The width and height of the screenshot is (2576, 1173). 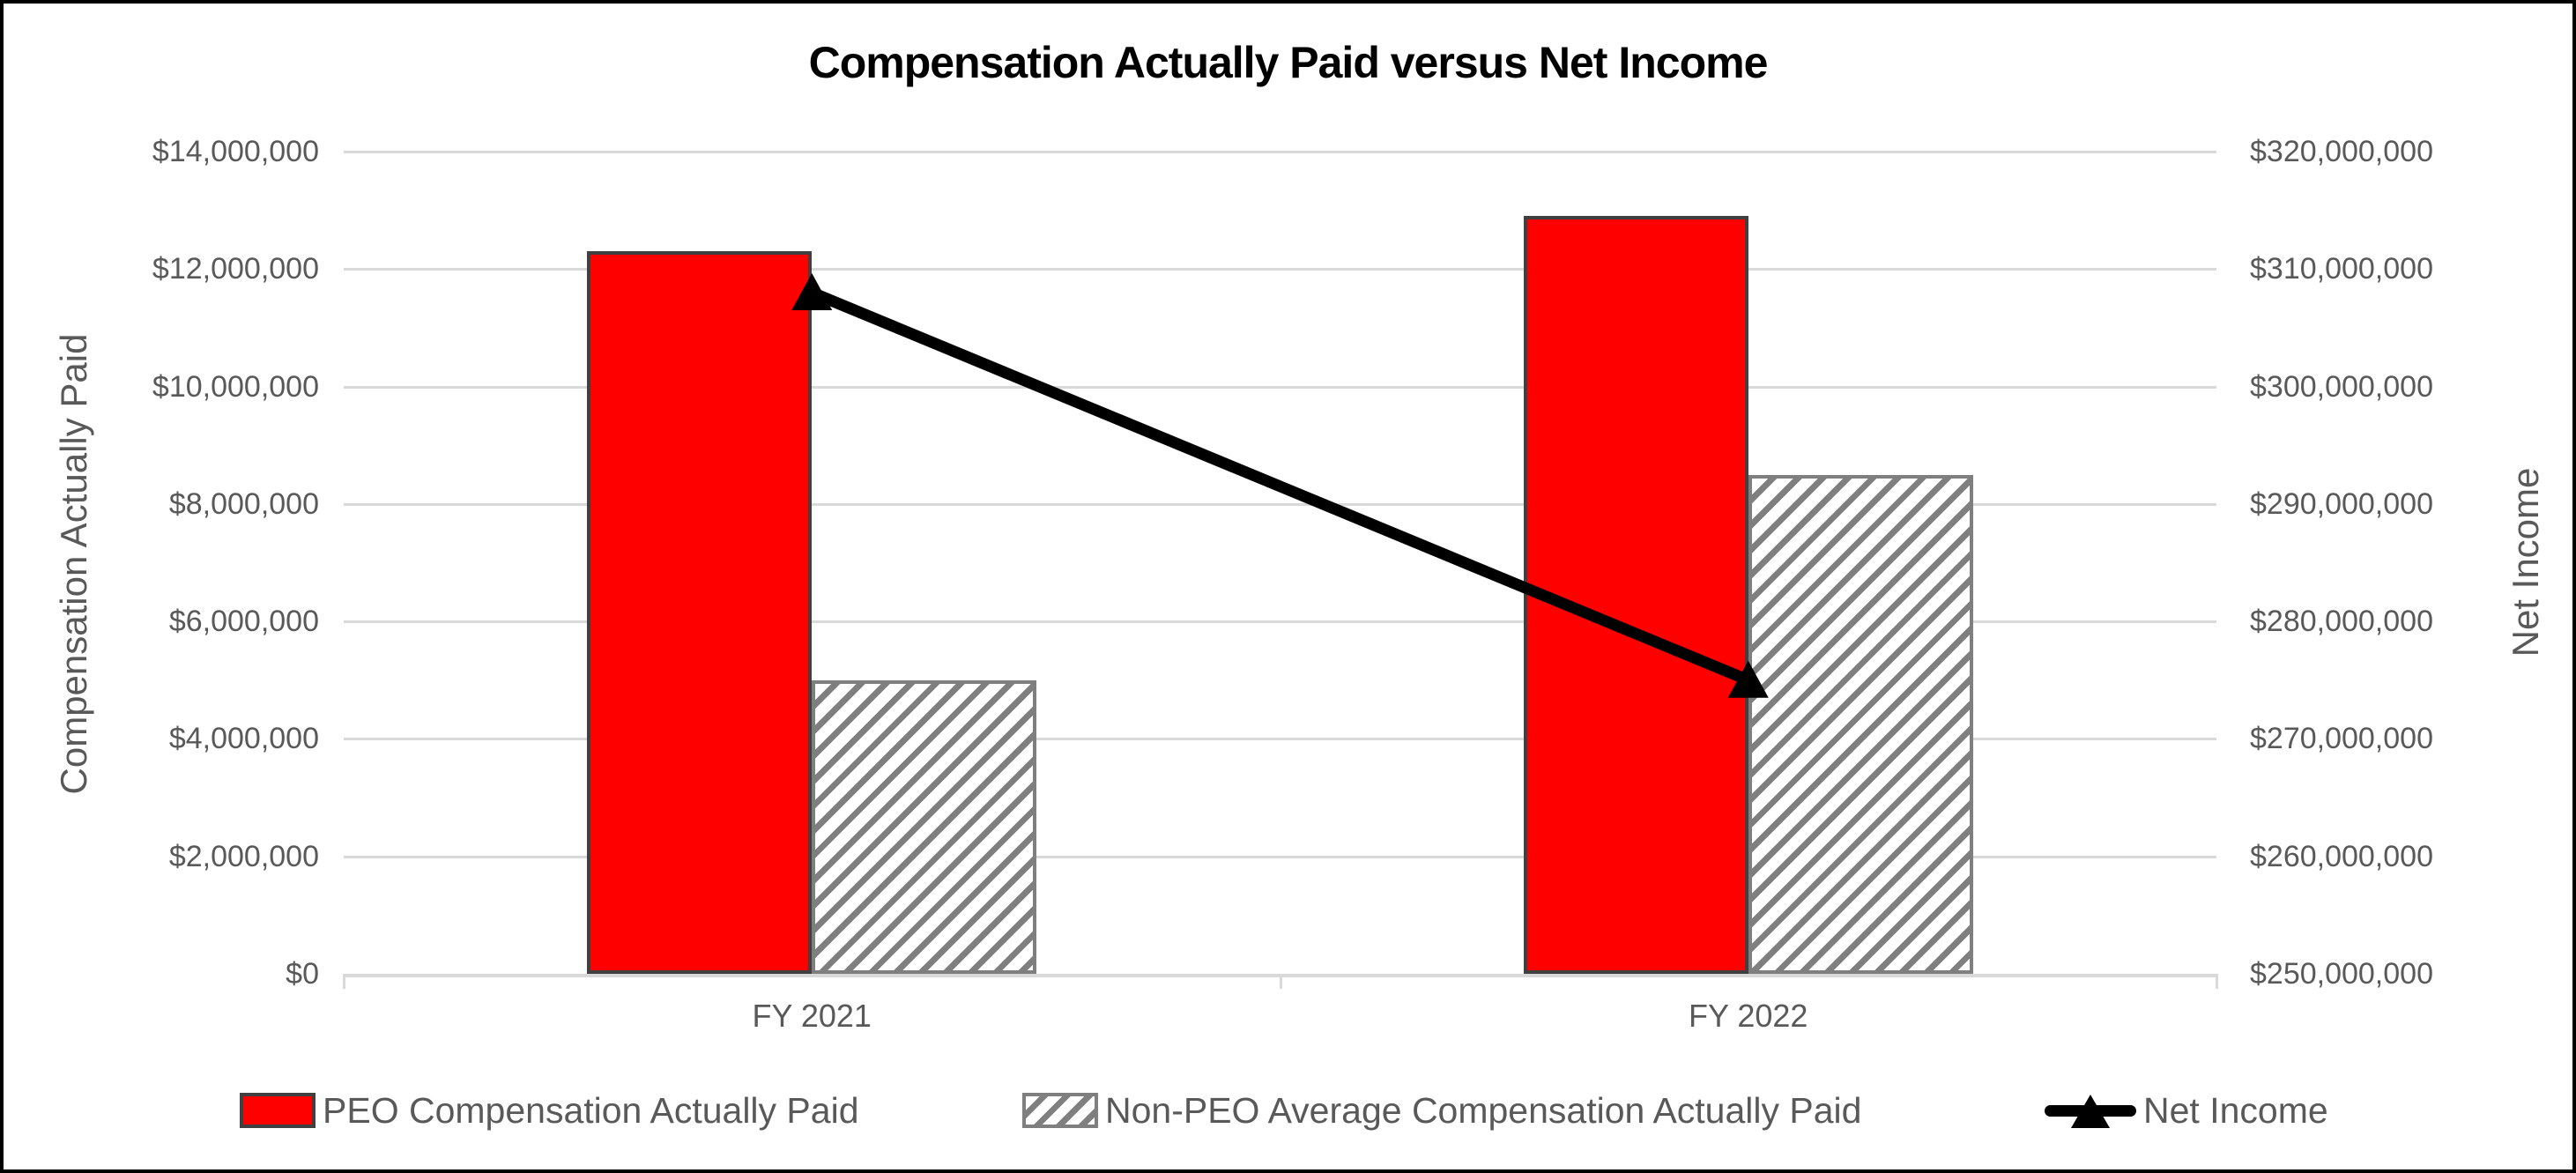 I want to click on legend-swatch-red-bar, so click(x=278, y=1110).